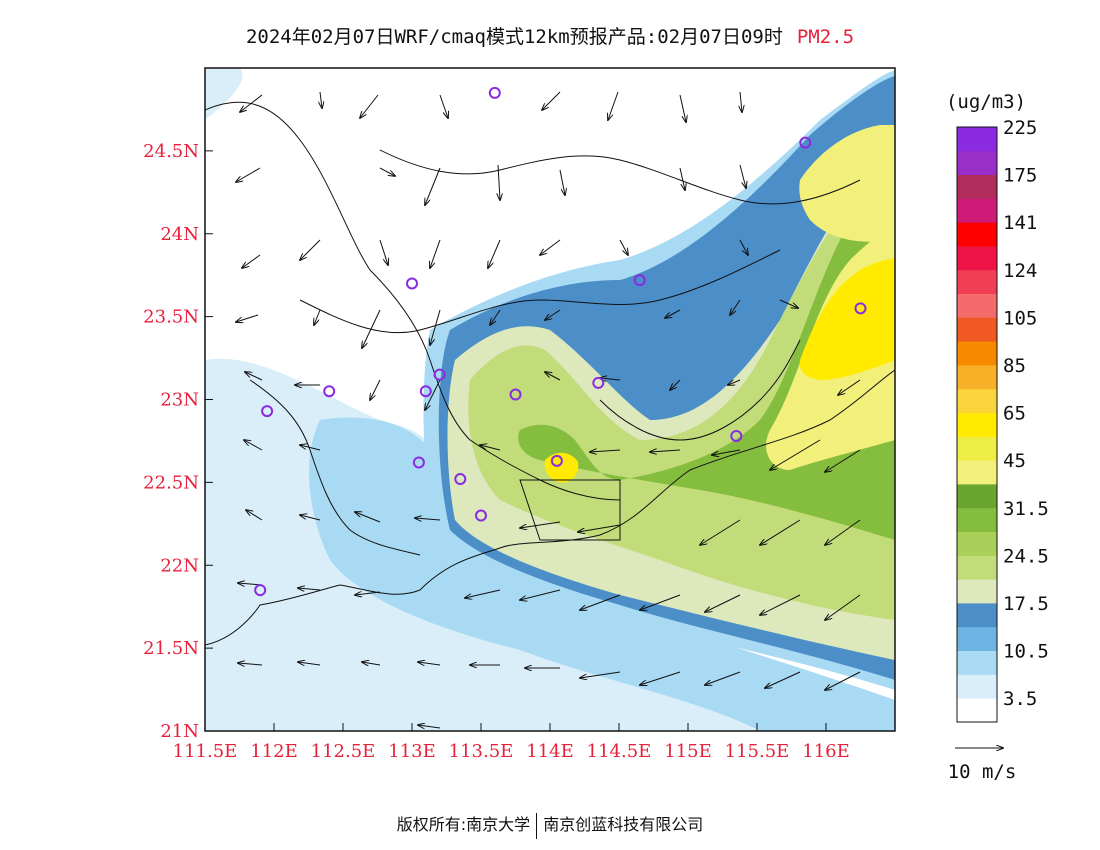 This screenshot has height=850, width=1100. I want to click on footer: 版权所有:南京大学 南京创蓝科技有限公司, so click(550, 825).